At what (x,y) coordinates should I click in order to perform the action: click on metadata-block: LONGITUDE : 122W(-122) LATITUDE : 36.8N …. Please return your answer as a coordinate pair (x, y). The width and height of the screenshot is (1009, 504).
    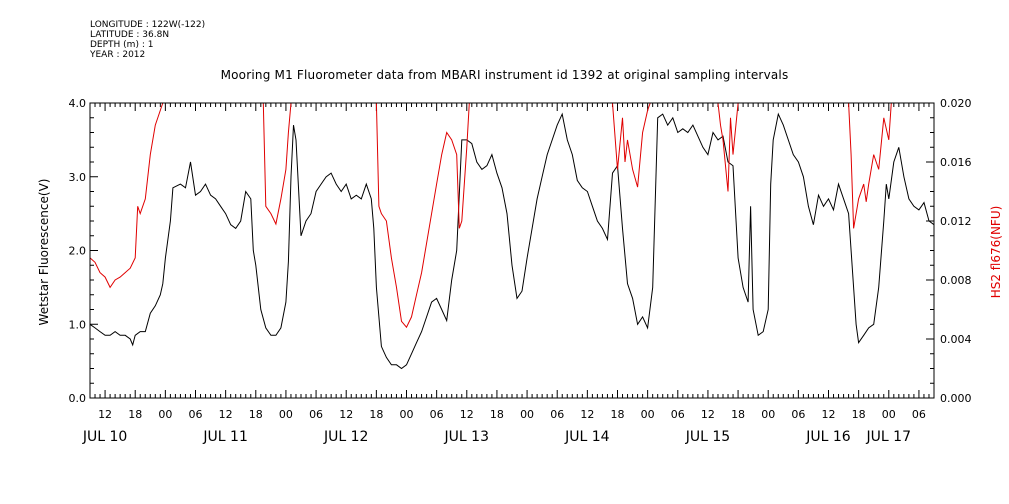
    Looking at the image, I should click on (147, 40).